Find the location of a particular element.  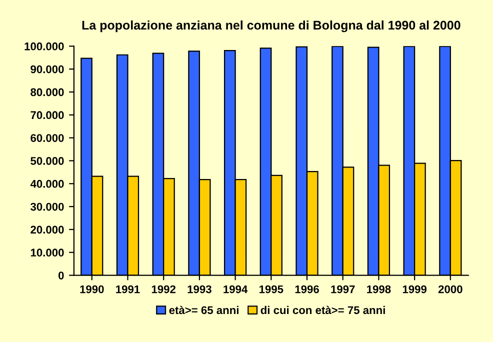

y-tick-label: 30.000 is located at coordinates (47, 206).